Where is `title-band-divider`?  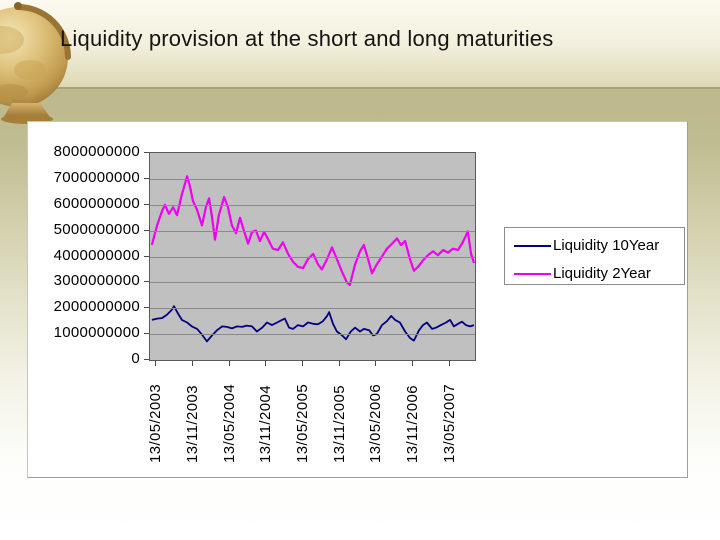
title-band-divider is located at coordinates (360, 88).